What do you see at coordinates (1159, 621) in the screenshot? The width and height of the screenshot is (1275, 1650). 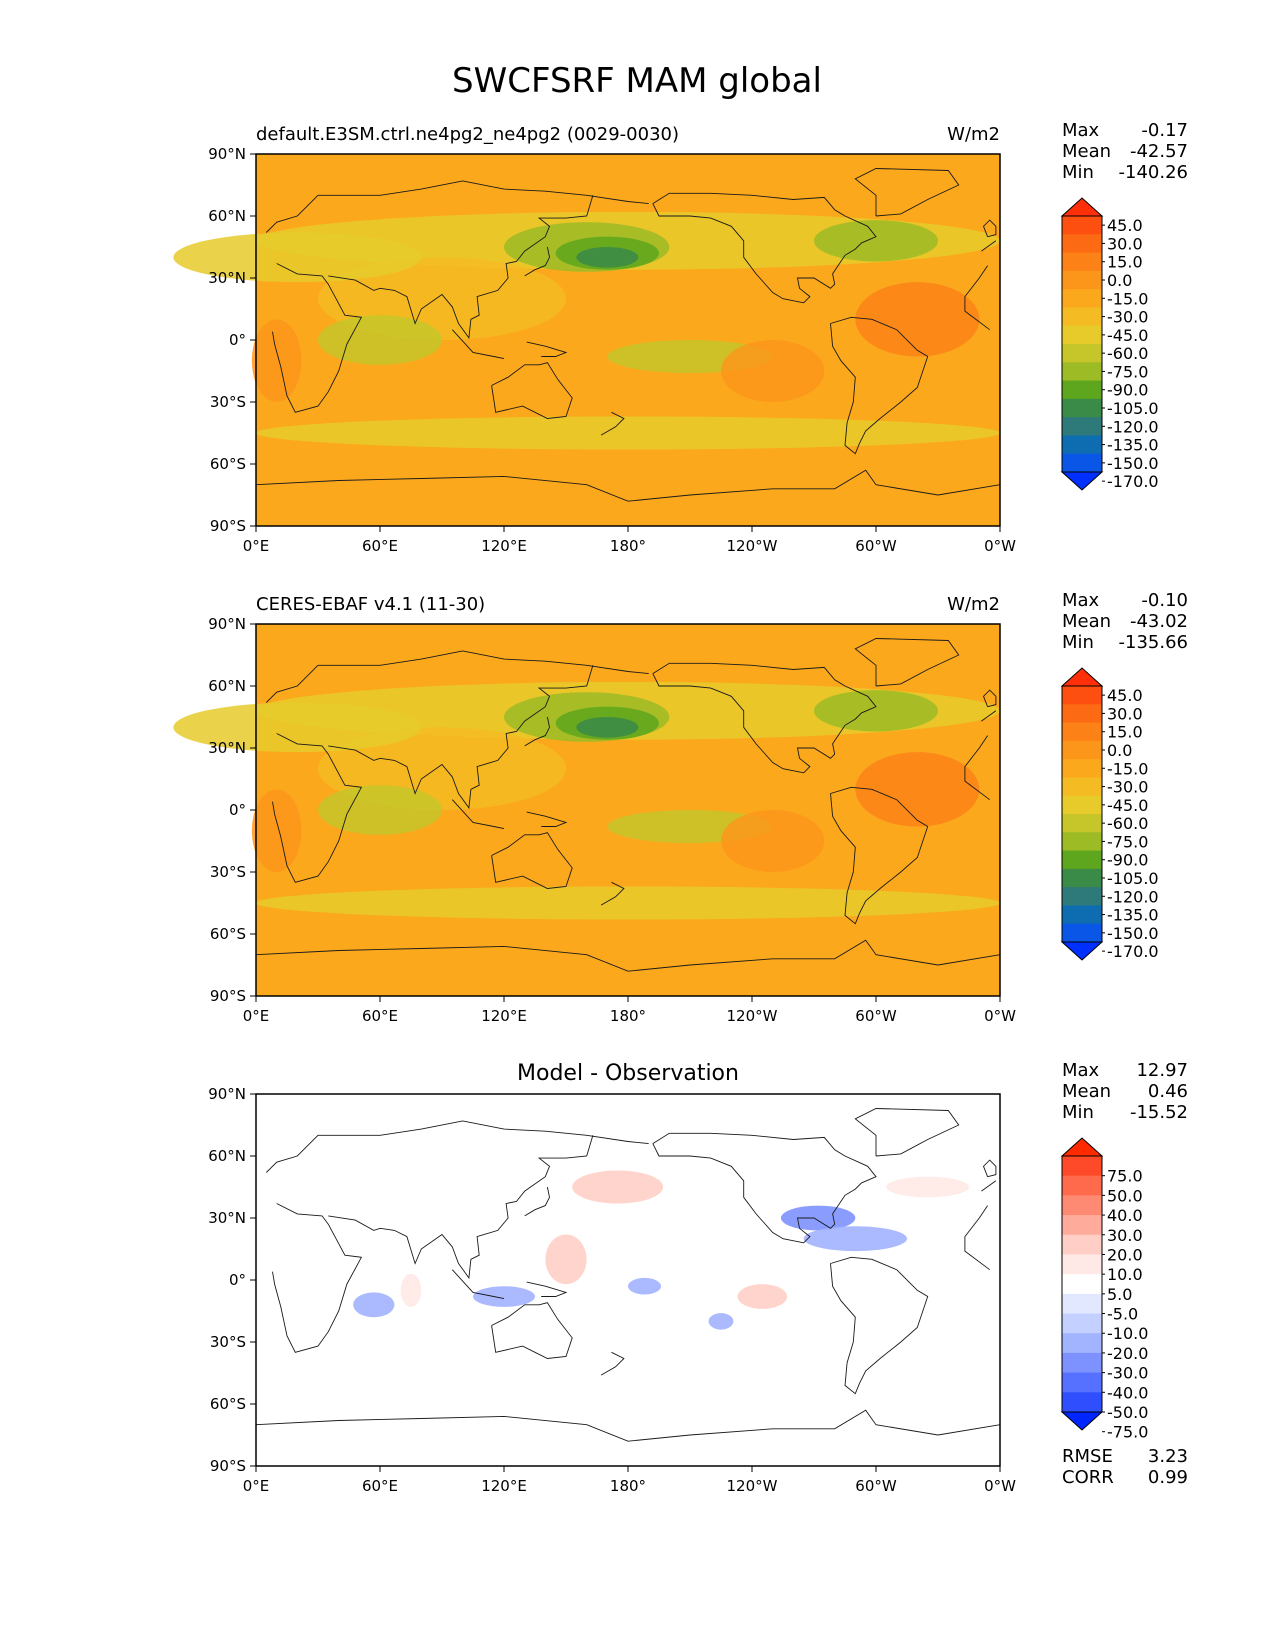 I see `stat-value-mean: -43.02` at bounding box center [1159, 621].